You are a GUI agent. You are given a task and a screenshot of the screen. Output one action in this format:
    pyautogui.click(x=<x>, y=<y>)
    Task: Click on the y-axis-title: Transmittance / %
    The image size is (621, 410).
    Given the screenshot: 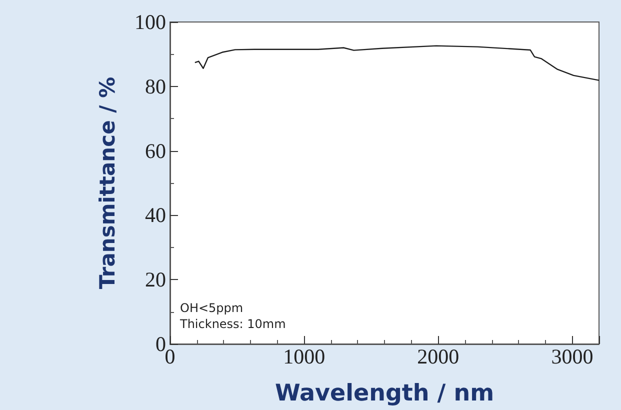 What is the action you would take?
    pyautogui.click(x=108, y=183)
    